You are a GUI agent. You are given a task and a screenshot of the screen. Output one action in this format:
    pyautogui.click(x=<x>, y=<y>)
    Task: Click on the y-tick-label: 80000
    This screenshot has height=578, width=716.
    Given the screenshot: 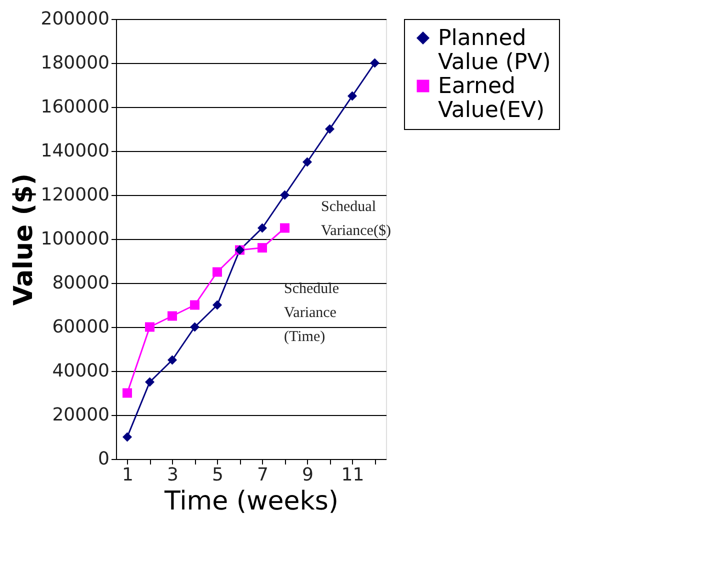 What is the action you would take?
    pyautogui.click(x=81, y=283)
    